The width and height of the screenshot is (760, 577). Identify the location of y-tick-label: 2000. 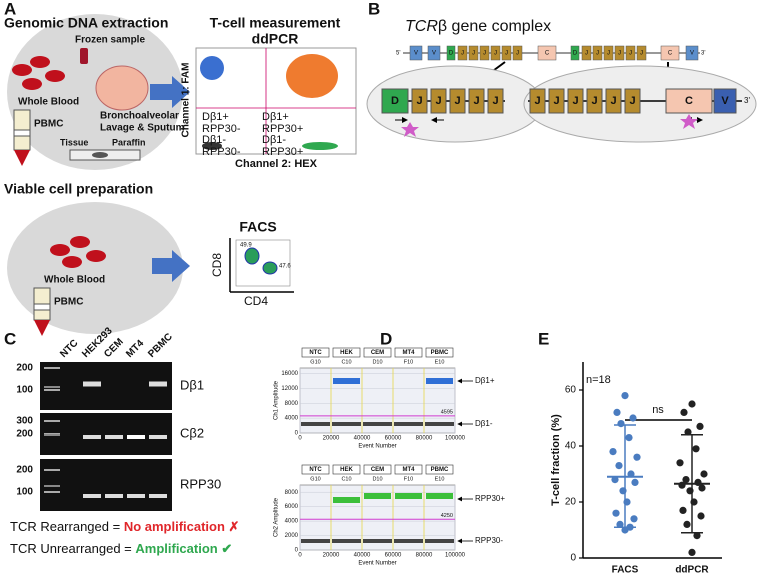
(292, 536).